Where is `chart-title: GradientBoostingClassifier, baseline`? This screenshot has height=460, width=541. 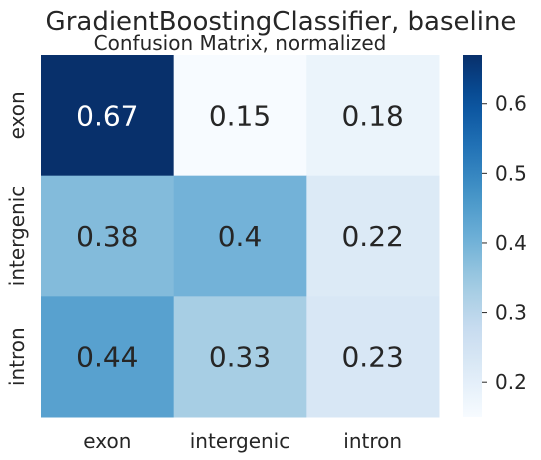
chart-title: GradientBoostingClassifier, baseline is located at coordinates (281, 22).